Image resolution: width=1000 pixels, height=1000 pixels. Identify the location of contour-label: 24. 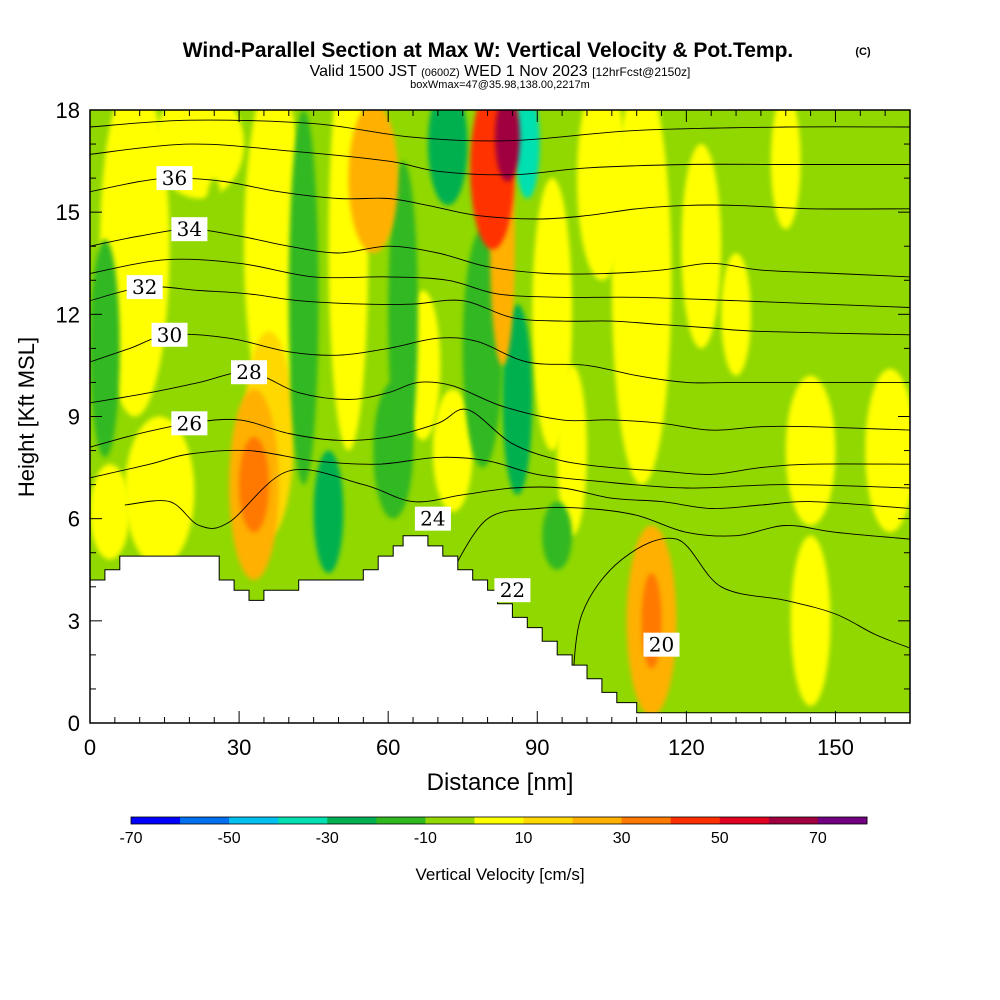
(432, 519).